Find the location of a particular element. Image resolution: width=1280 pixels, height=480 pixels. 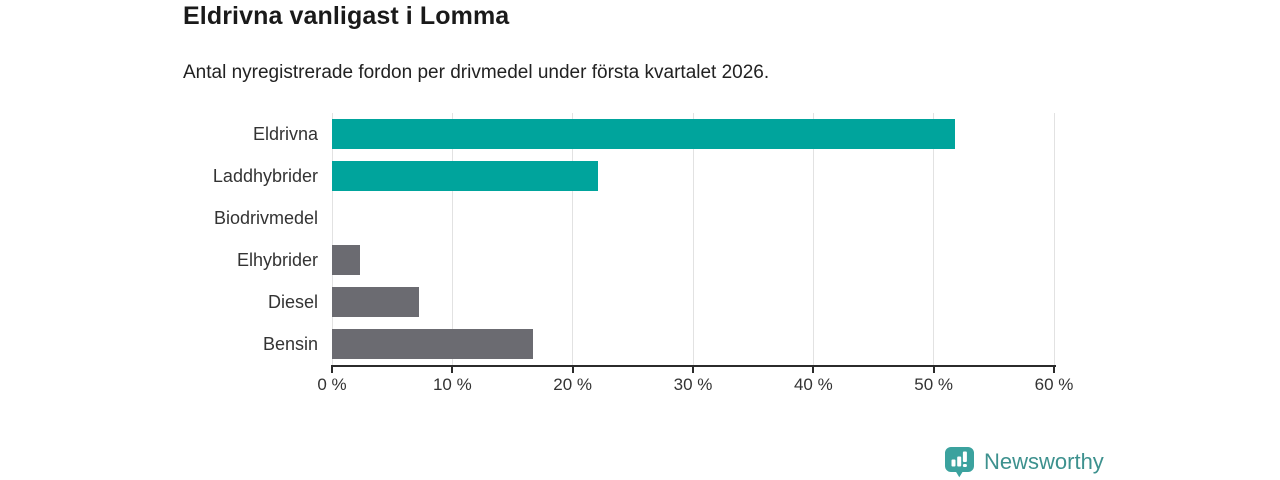

x-axis-tick-label: 50 % is located at coordinates (934, 384).